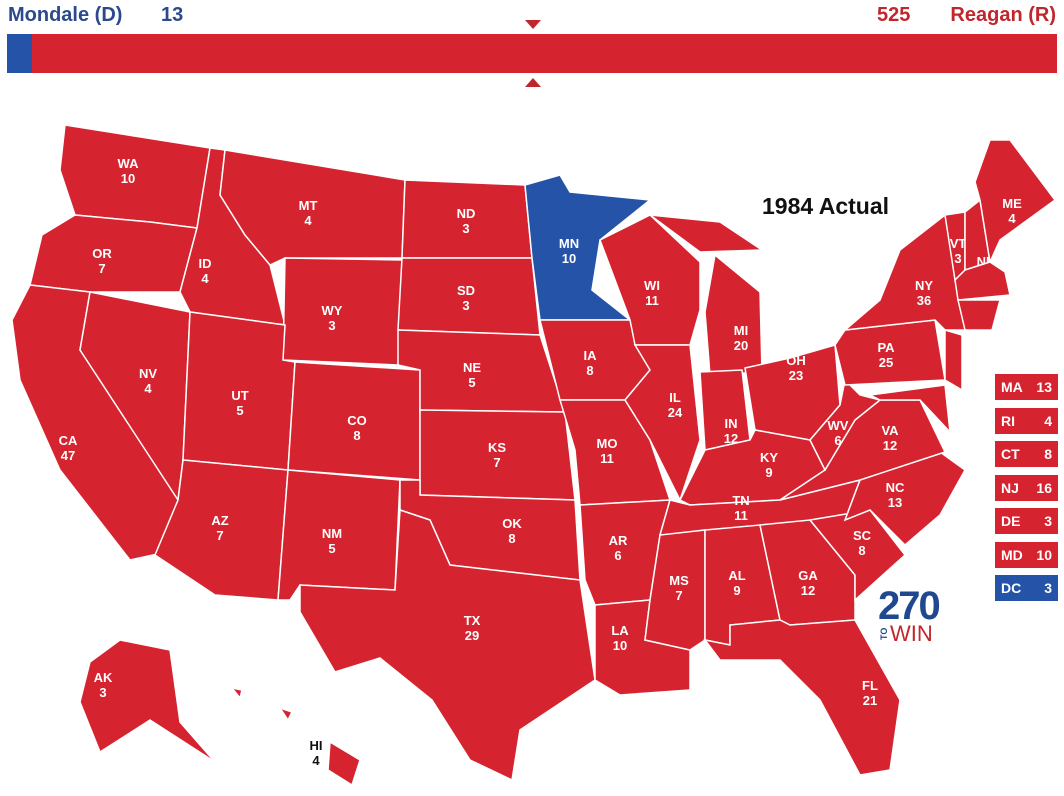  What do you see at coordinates (533, 24) in the screenshot?
I see `270-marker-top-icon` at bounding box center [533, 24].